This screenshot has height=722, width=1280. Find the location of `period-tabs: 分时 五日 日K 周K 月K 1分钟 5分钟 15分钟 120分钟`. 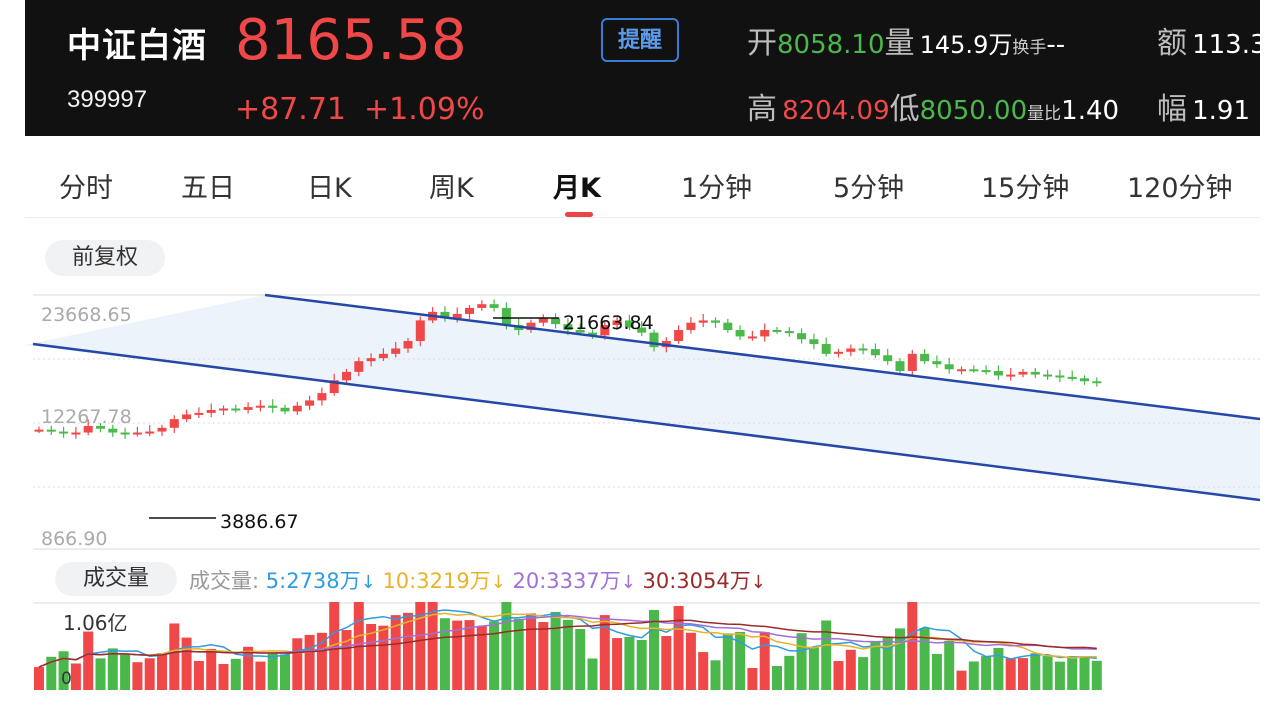

period-tabs: 分时 五日 日K 周K 月K 1分钟 5分钟 15分钟 120分钟 is located at coordinates (642, 184).